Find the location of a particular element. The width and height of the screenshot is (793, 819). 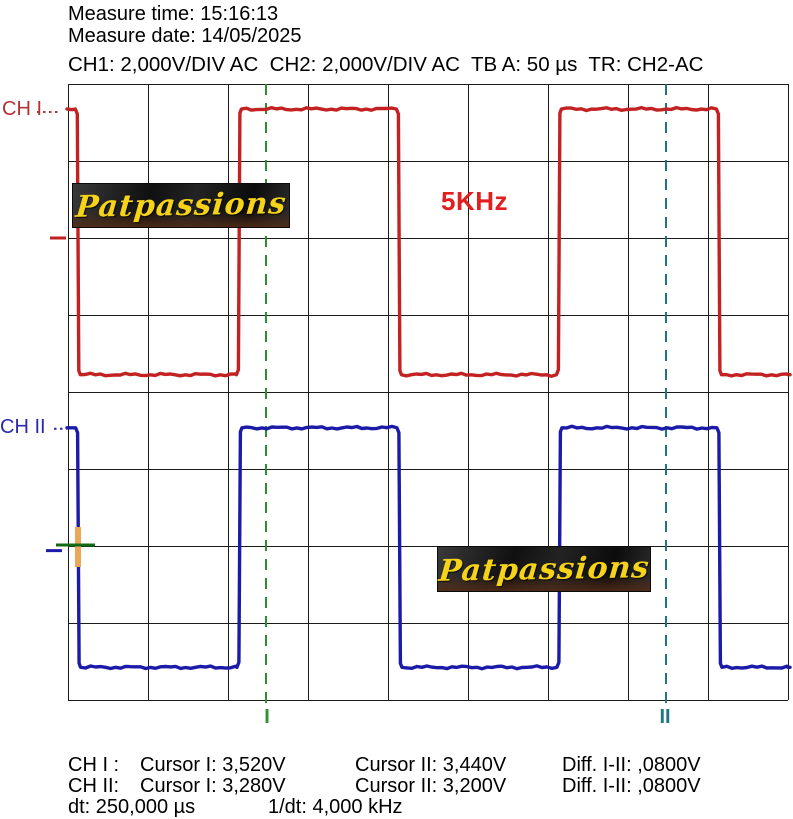

inv-dt-value: 1/dt: 4,000 kHz is located at coordinates (335, 807).